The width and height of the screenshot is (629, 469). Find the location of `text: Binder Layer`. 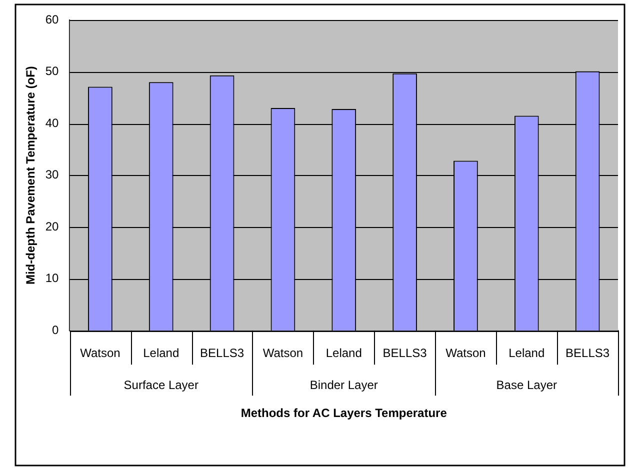

text: Binder Layer is located at coordinates (344, 385).